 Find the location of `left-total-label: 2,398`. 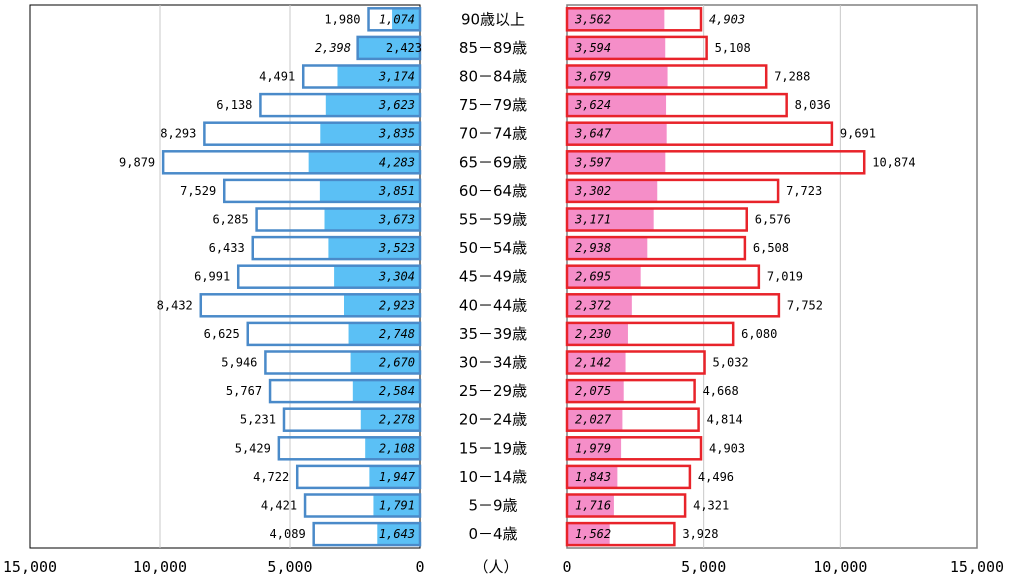

left-total-label: 2,398 is located at coordinates (333, 48).